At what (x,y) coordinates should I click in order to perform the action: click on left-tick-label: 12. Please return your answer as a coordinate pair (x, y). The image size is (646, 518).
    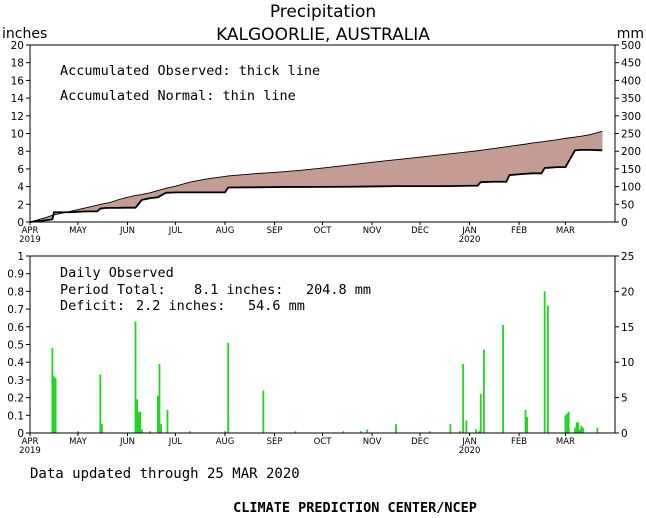
    Looking at the image, I should click on (17, 117).